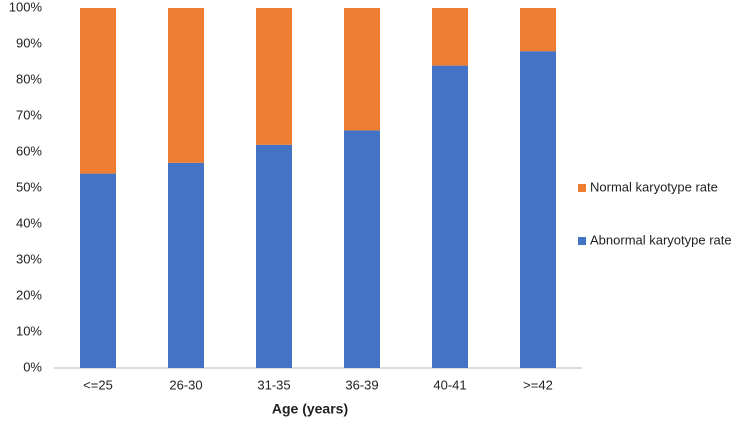 This screenshot has width=749, height=426. I want to click on x-tick-label: 40-41, so click(449, 384).